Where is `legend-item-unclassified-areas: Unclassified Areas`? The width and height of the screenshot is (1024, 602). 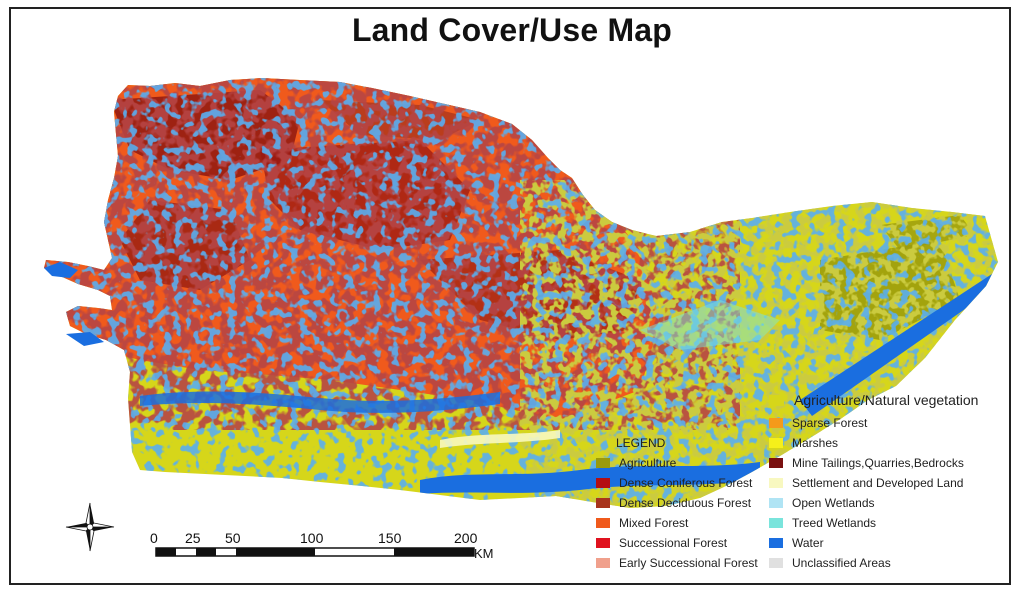
legend-item-unclassified-areas: Unclassified Areas is located at coordinates (830, 563).